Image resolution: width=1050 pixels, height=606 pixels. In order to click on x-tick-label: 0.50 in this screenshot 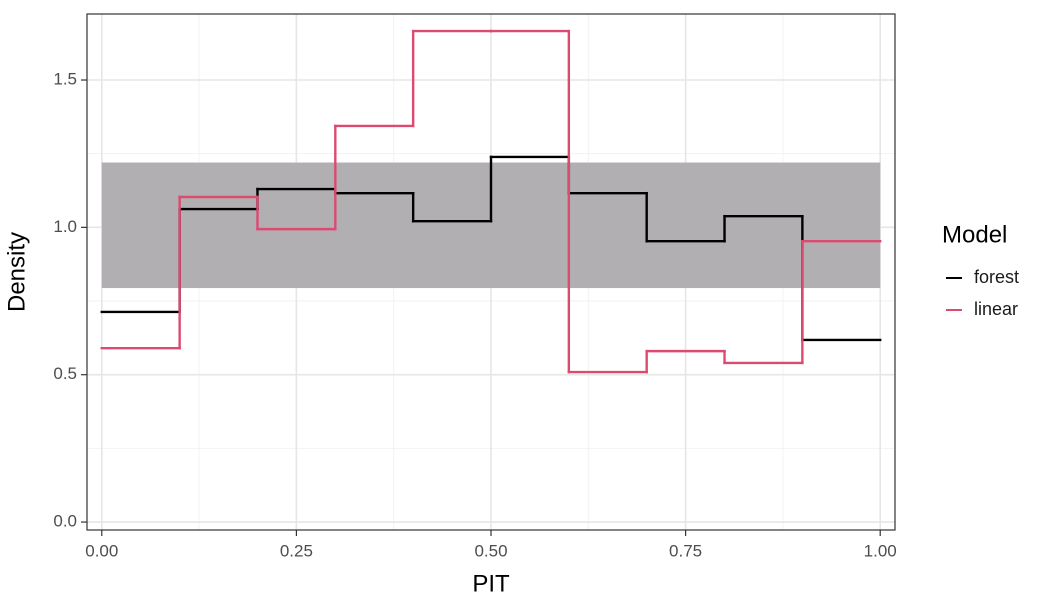, I will do `click(490, 550)`.